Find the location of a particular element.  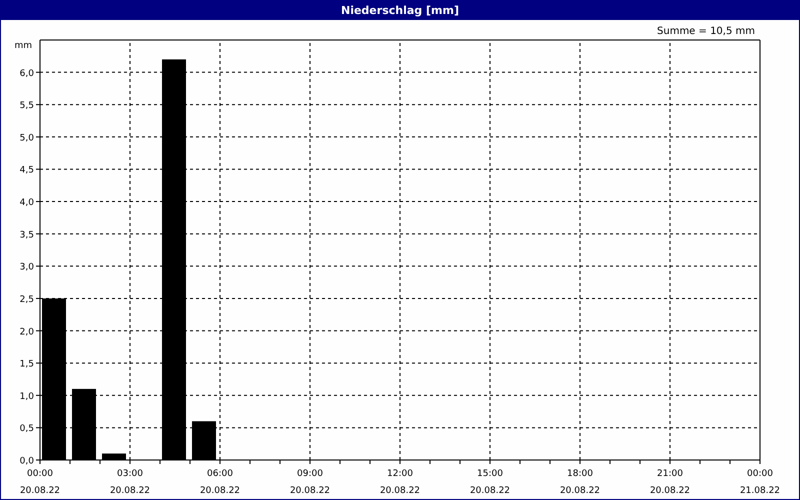

y-tick-label: 2,0 is located at coordinates (27, 332).